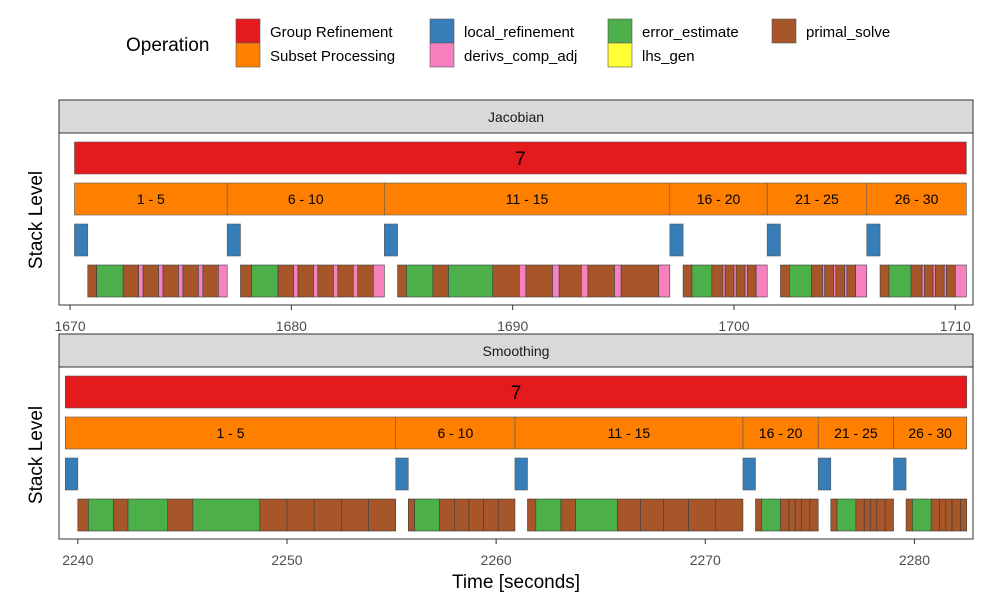  Describe the element at coordinates (620, 31) in the screenshot. I see `legend-key-error-estimate` at that location.